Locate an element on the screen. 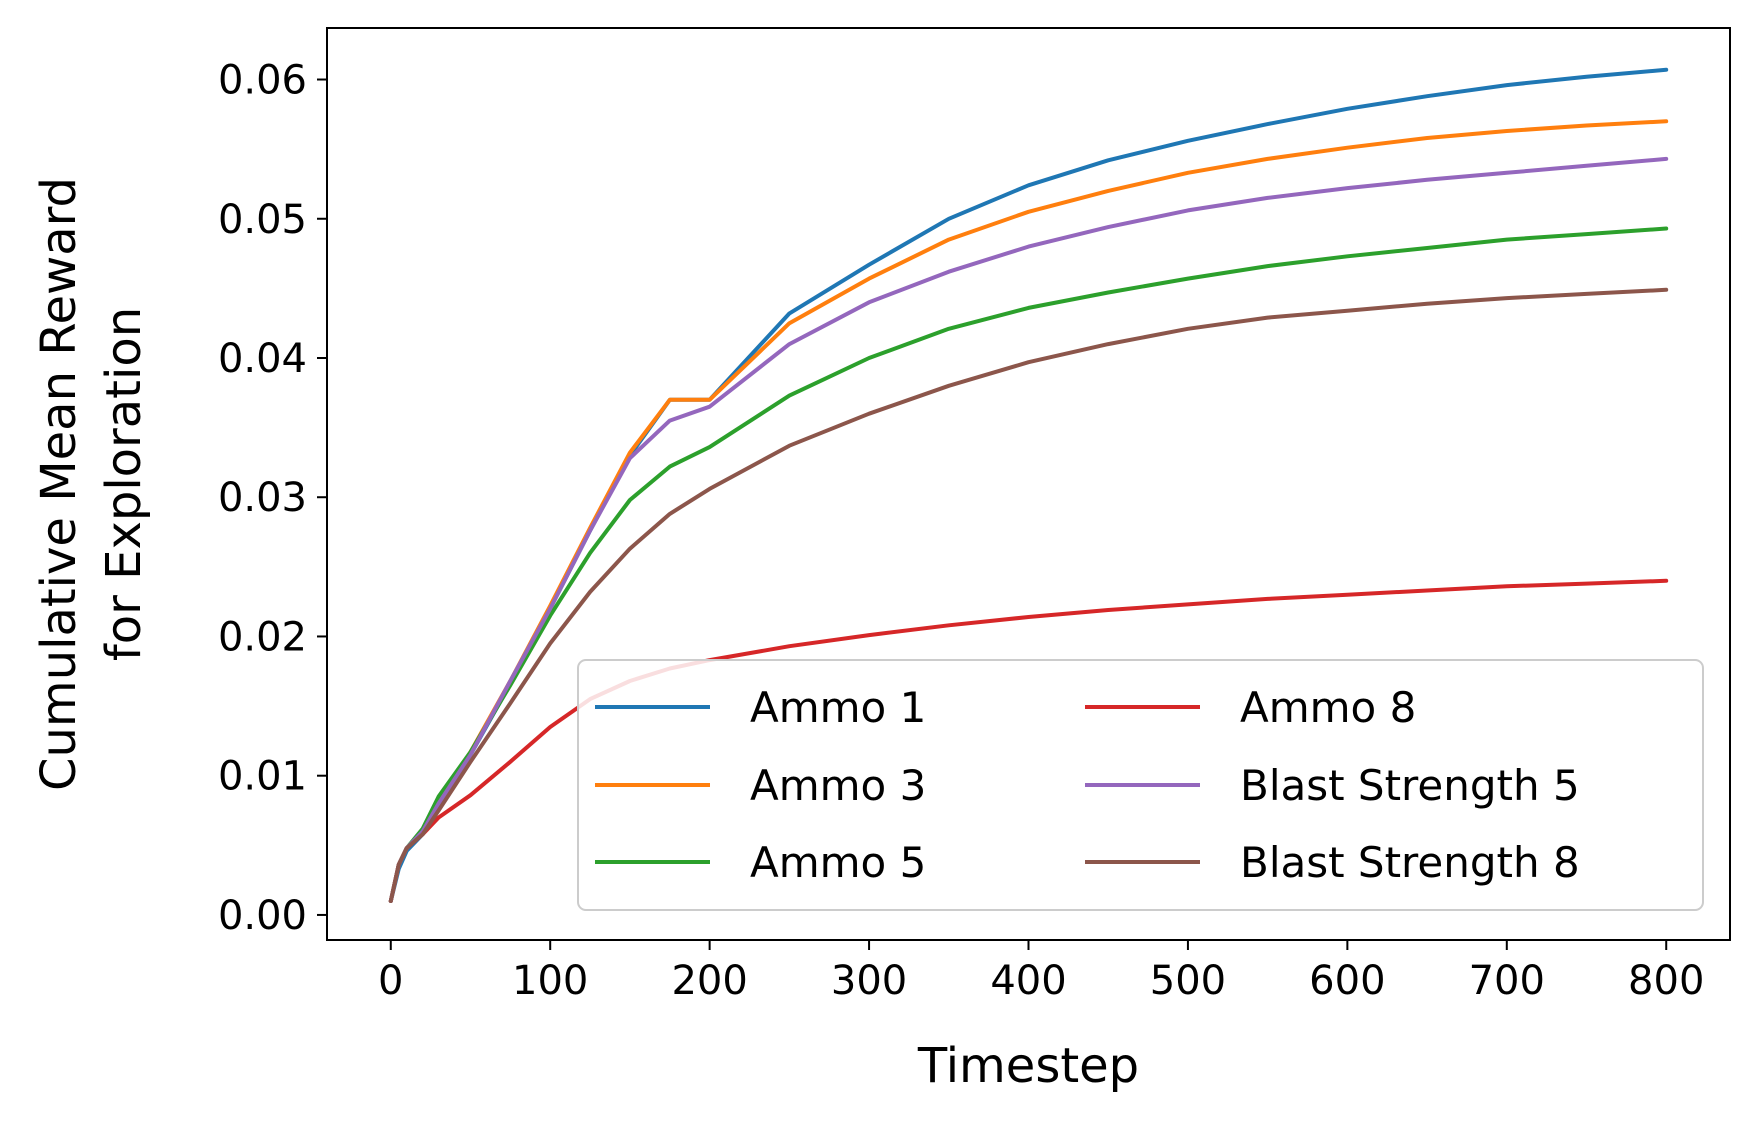  x-axis: 0 100 200 300 400 500 600 700 800 is located at coordinates (1041, 972).